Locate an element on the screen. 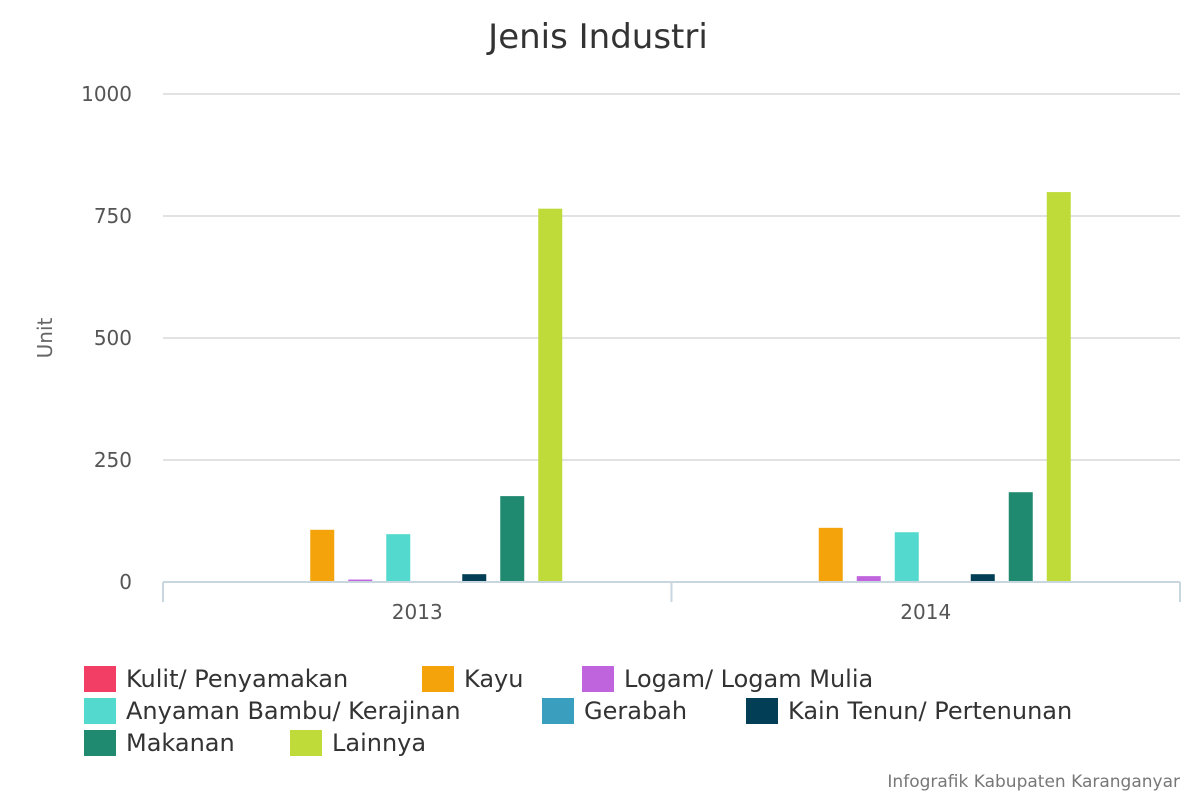 This screenshot has height=800, width=1200. legend-item: Kayu is located at coordinates (502, 679).